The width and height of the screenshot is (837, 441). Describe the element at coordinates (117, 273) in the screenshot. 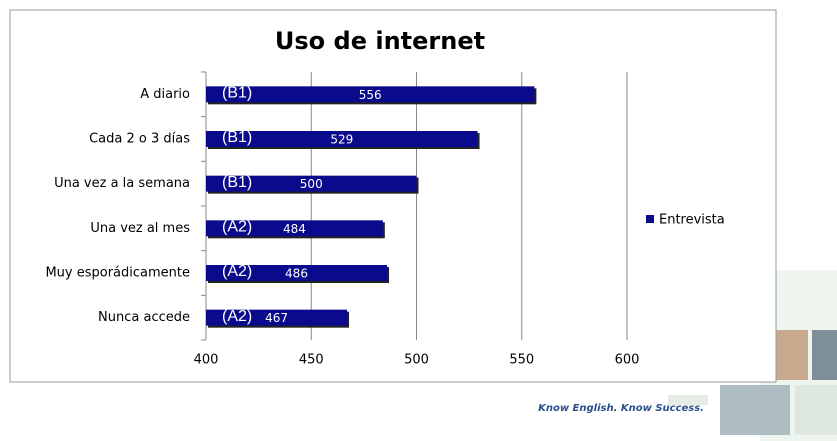

I see `y-tick-label: Muy esporádicamente` at that location.